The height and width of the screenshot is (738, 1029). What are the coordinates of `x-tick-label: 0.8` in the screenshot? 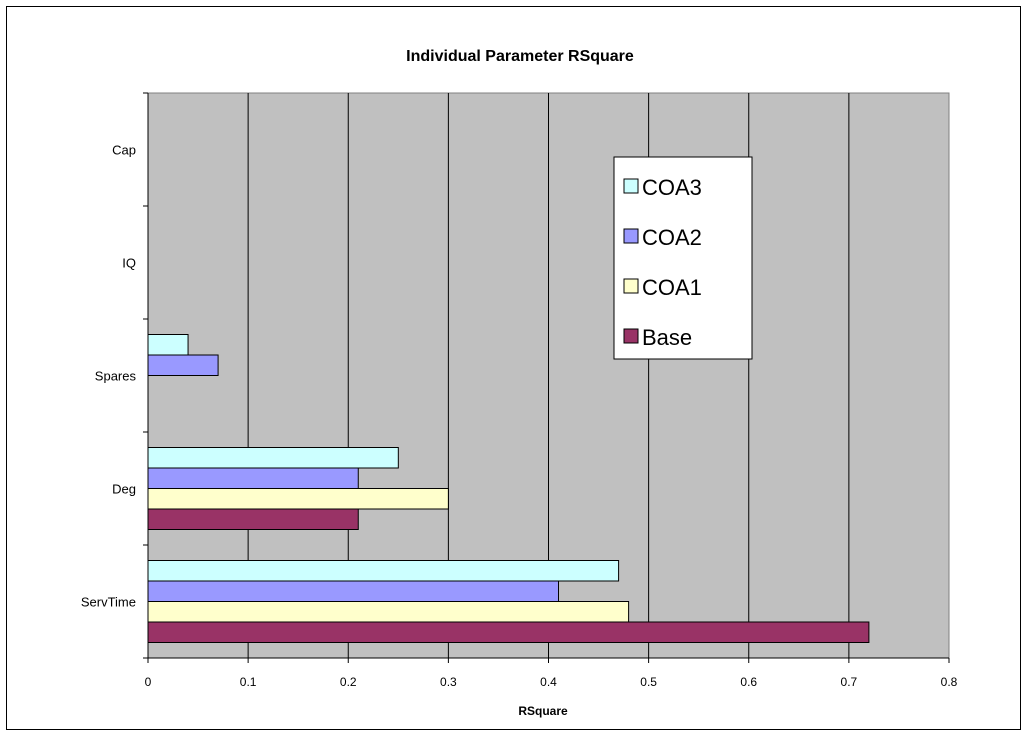 It's located at (949, 682).